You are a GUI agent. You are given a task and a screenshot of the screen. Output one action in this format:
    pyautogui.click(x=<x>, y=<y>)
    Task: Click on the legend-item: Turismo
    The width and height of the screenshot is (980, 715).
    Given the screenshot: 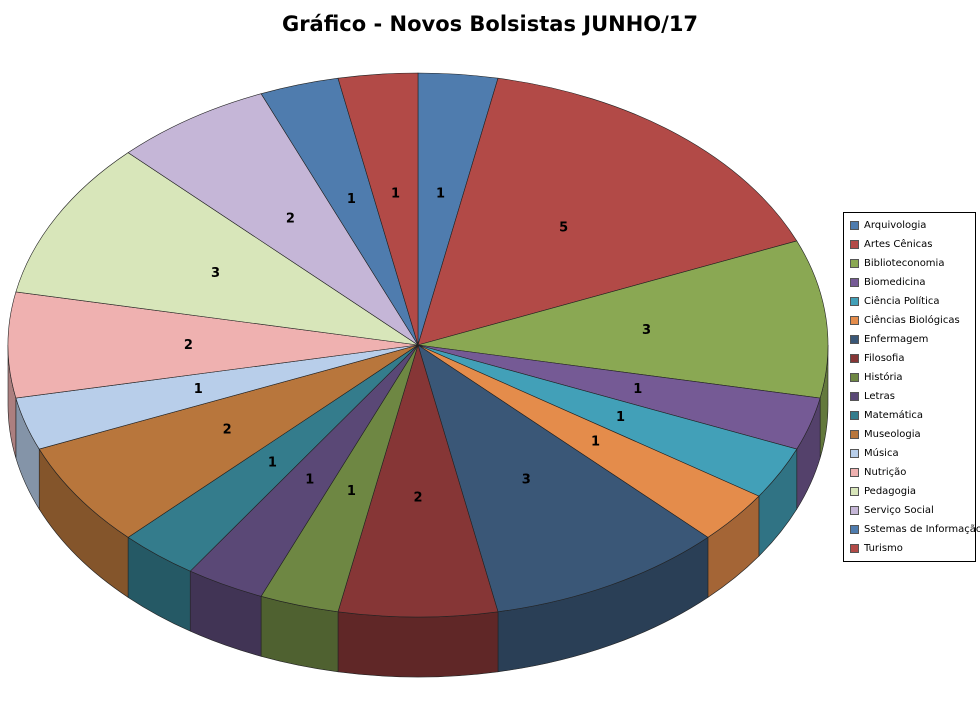 What is the action you would take?
    pyautogui.click(x=912, y=548)
    